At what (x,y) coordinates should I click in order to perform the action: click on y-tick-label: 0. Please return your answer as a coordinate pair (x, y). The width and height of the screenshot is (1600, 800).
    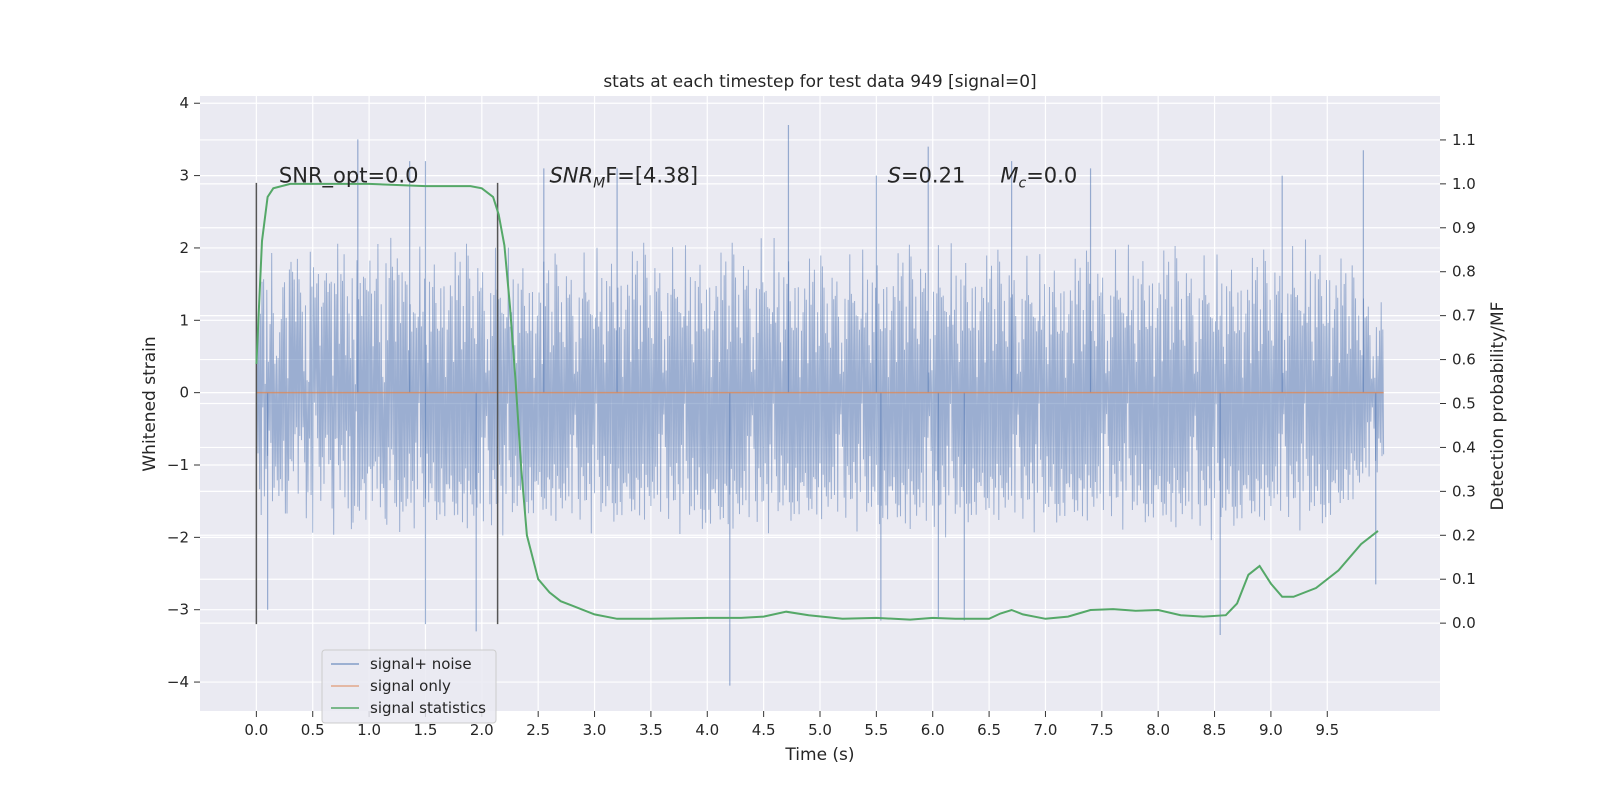
    Looking at the image, I should click on (184, 393).